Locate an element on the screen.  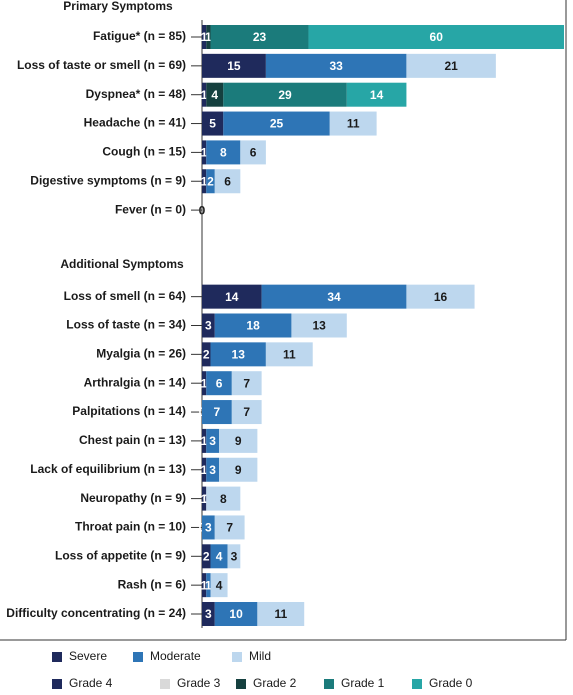
legend-label: Grade 1 is located at coordinates (363, 683).